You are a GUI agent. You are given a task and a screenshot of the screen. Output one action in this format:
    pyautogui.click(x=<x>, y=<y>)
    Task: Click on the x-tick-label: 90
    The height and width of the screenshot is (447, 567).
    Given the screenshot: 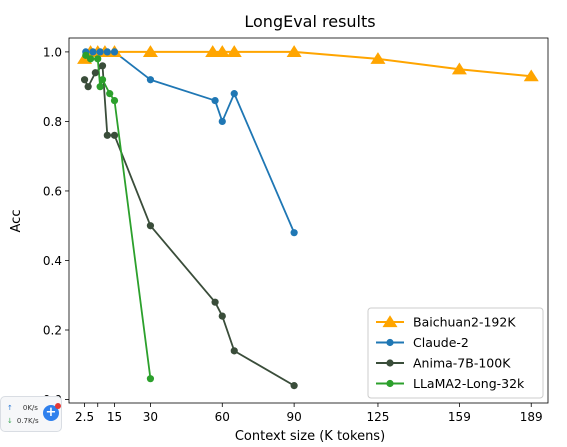 What is the action you would take?
    pyautogui.click(x=293, y=417)
    